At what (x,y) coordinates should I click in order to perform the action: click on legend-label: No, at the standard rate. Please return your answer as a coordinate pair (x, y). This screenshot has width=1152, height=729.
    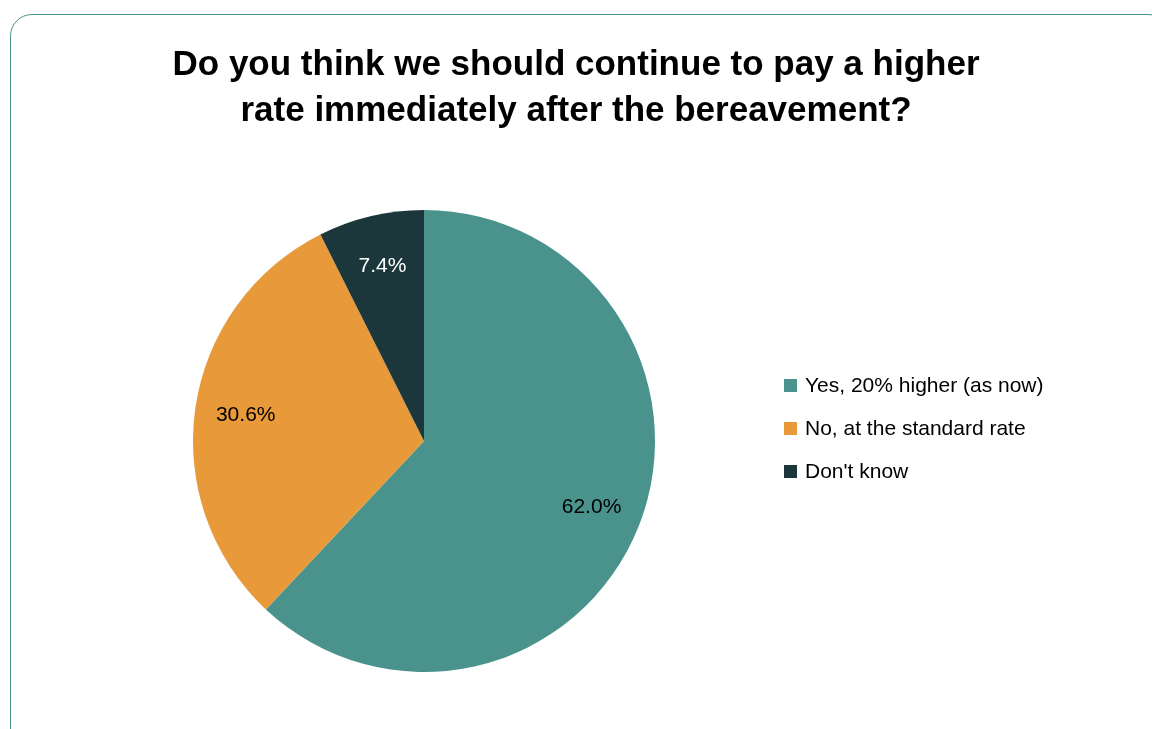
    Looking at the image, I should click on (915, 427).